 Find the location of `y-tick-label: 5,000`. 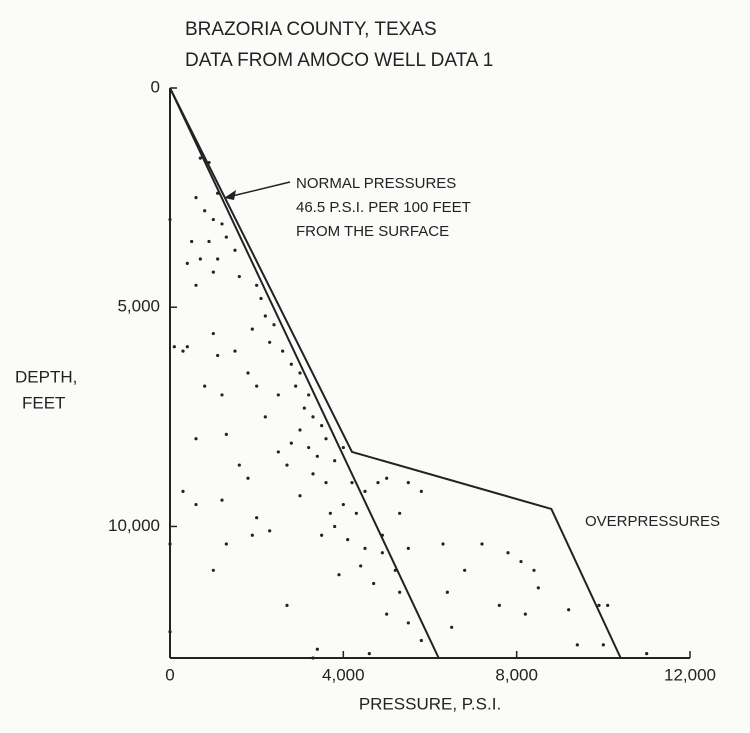

y-tick-label: 5,000 is located at coordinates (138, 306).